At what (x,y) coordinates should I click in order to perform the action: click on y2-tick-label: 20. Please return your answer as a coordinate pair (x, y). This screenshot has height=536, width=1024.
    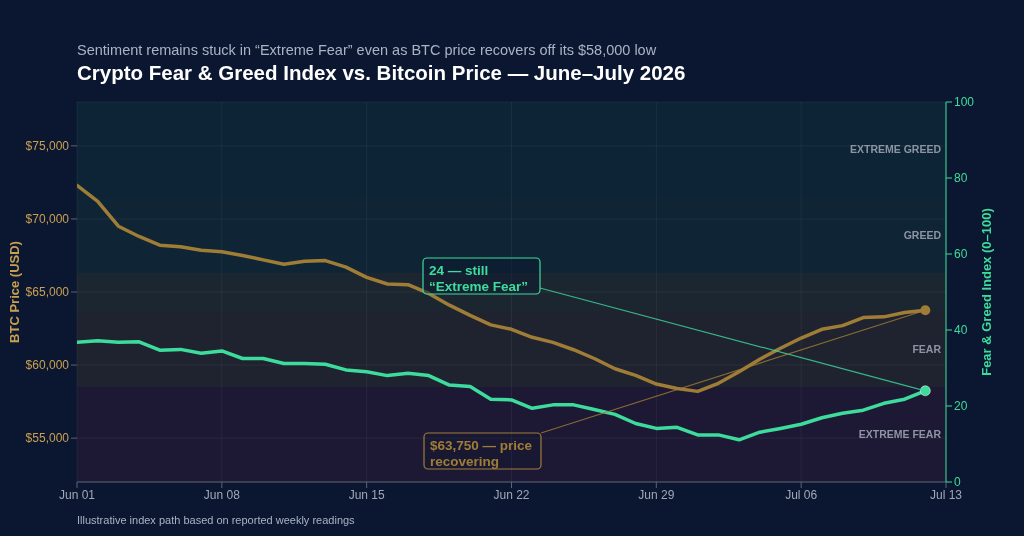
    Looking at the image, I should click on (961, 406).